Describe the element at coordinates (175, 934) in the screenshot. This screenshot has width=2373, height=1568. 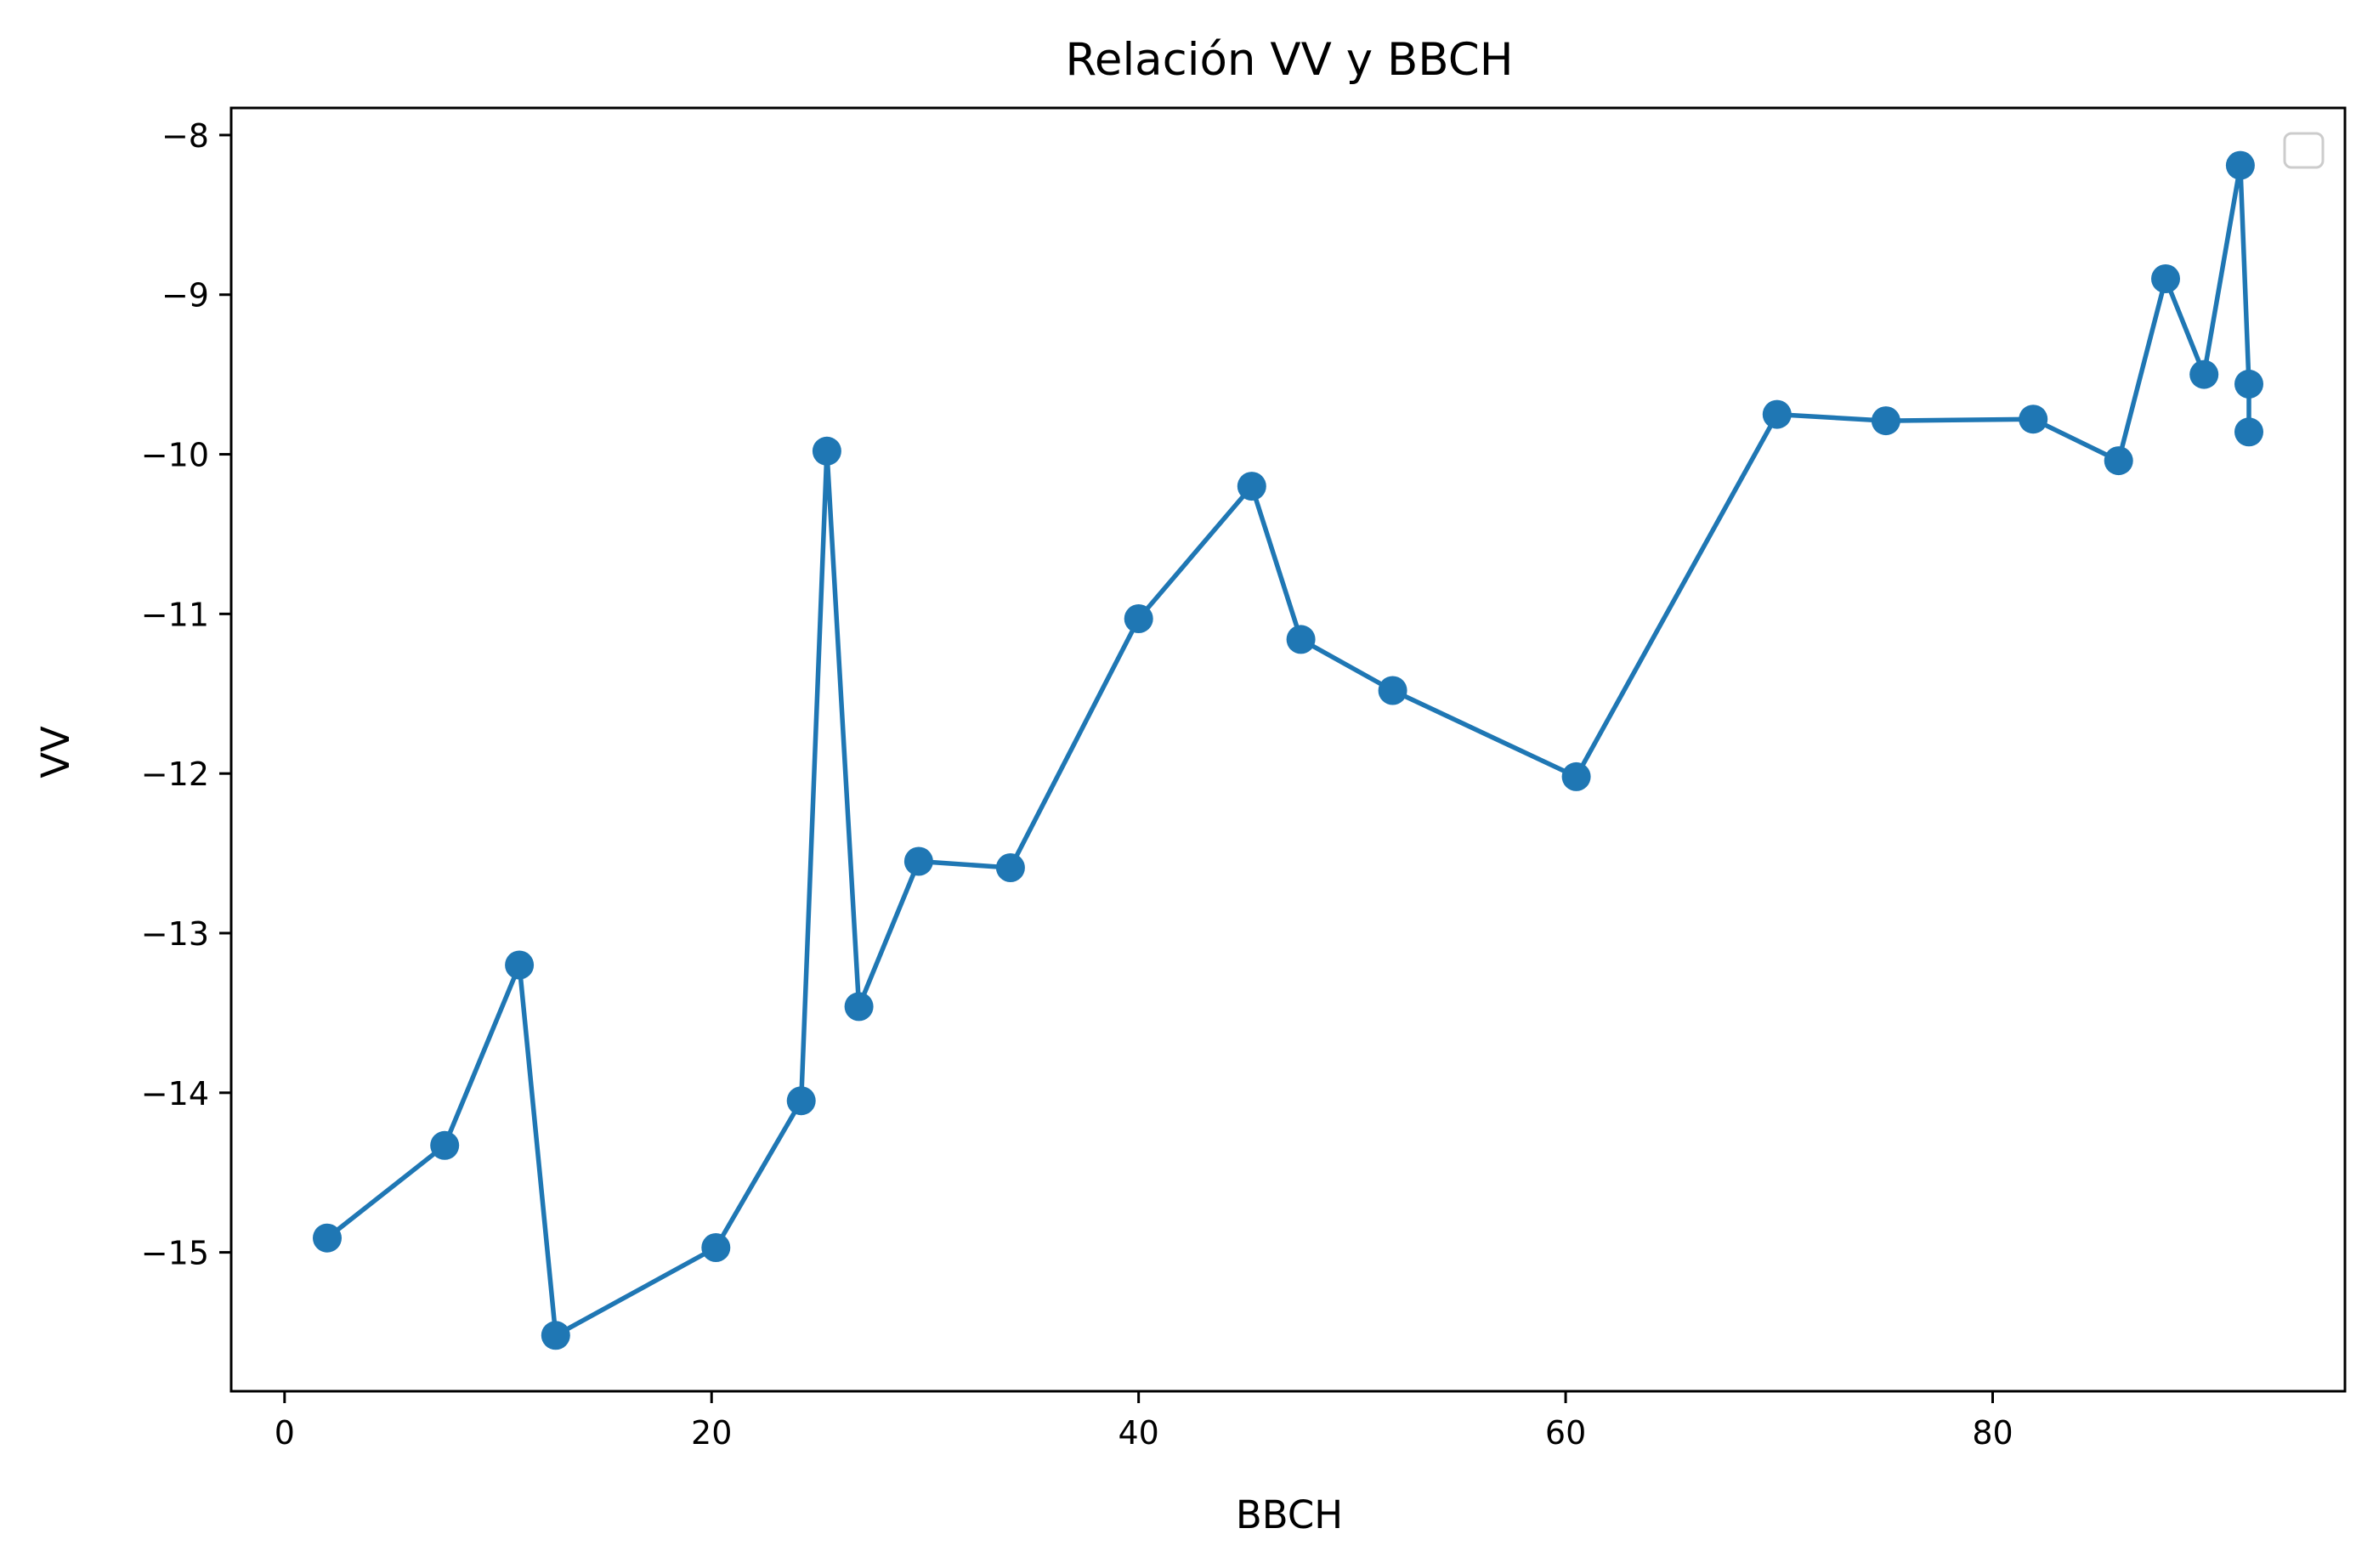
I see `y-tick-label: −13` at that location.